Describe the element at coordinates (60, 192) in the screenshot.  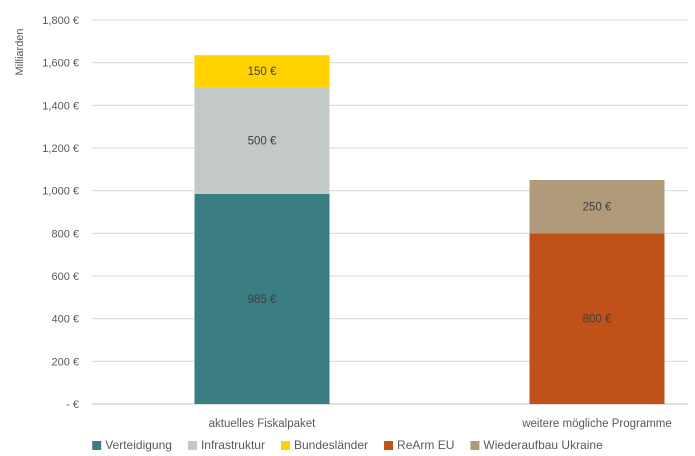
I see `y-tick-label: 1,000 €` at that location.